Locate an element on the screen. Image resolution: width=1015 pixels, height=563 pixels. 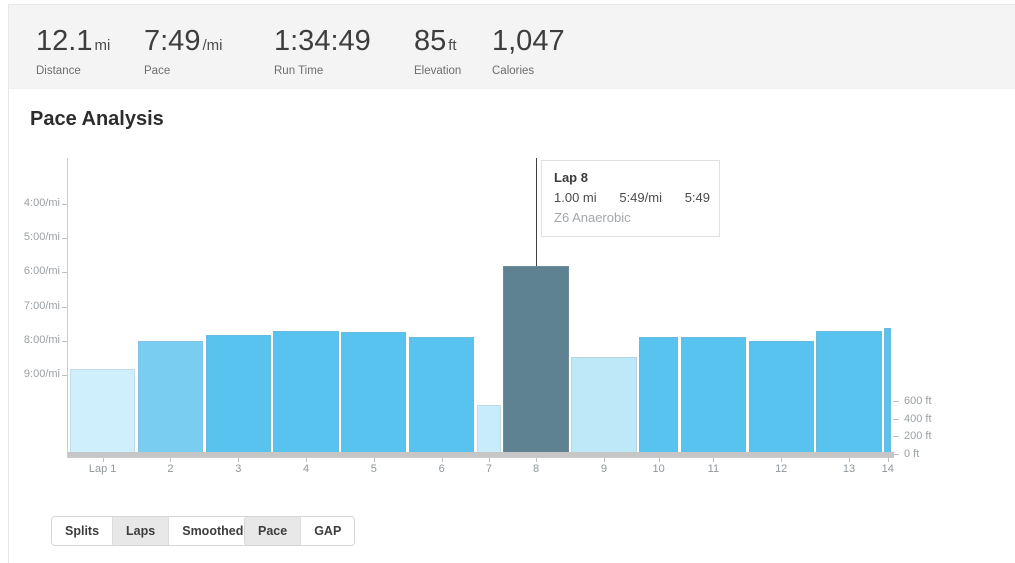
x-axis-tick-label: 13 is located at coordinates (849, 469).